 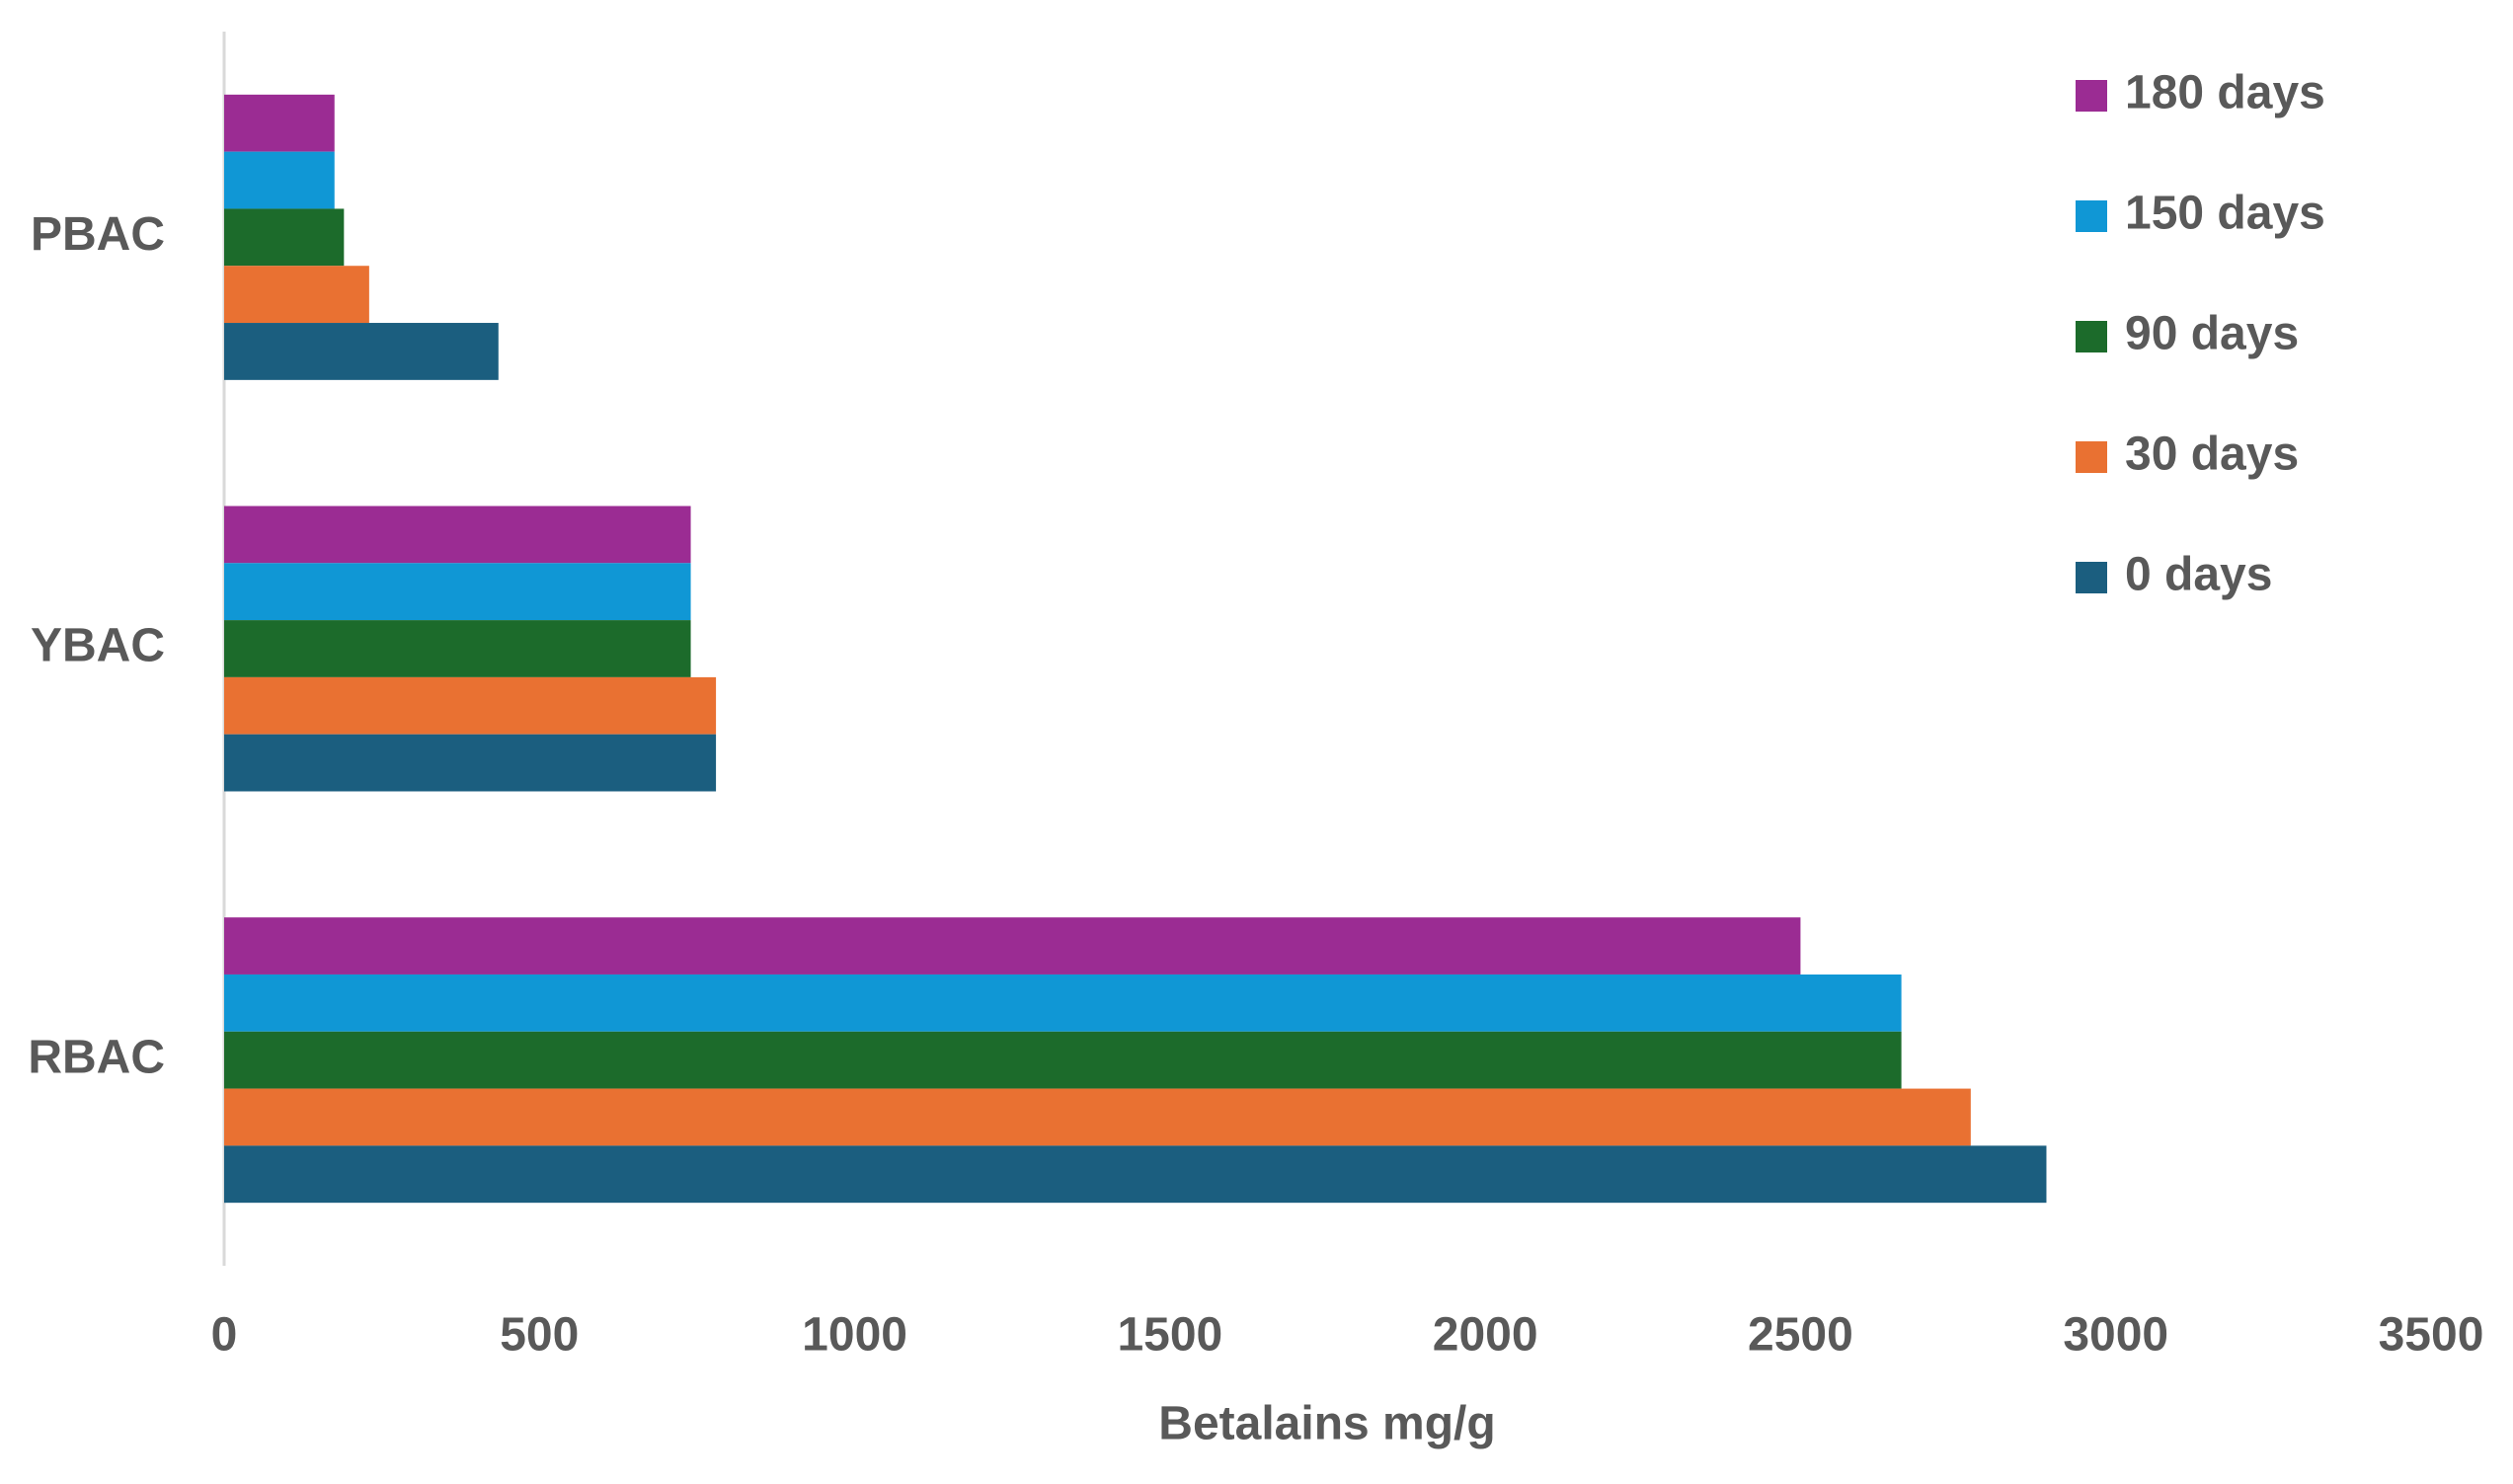 What do you see at coordinates (1485, 1336) in the screenshot?
I see `x-tick-label: 2000` at bounding box center [1485, 1336].